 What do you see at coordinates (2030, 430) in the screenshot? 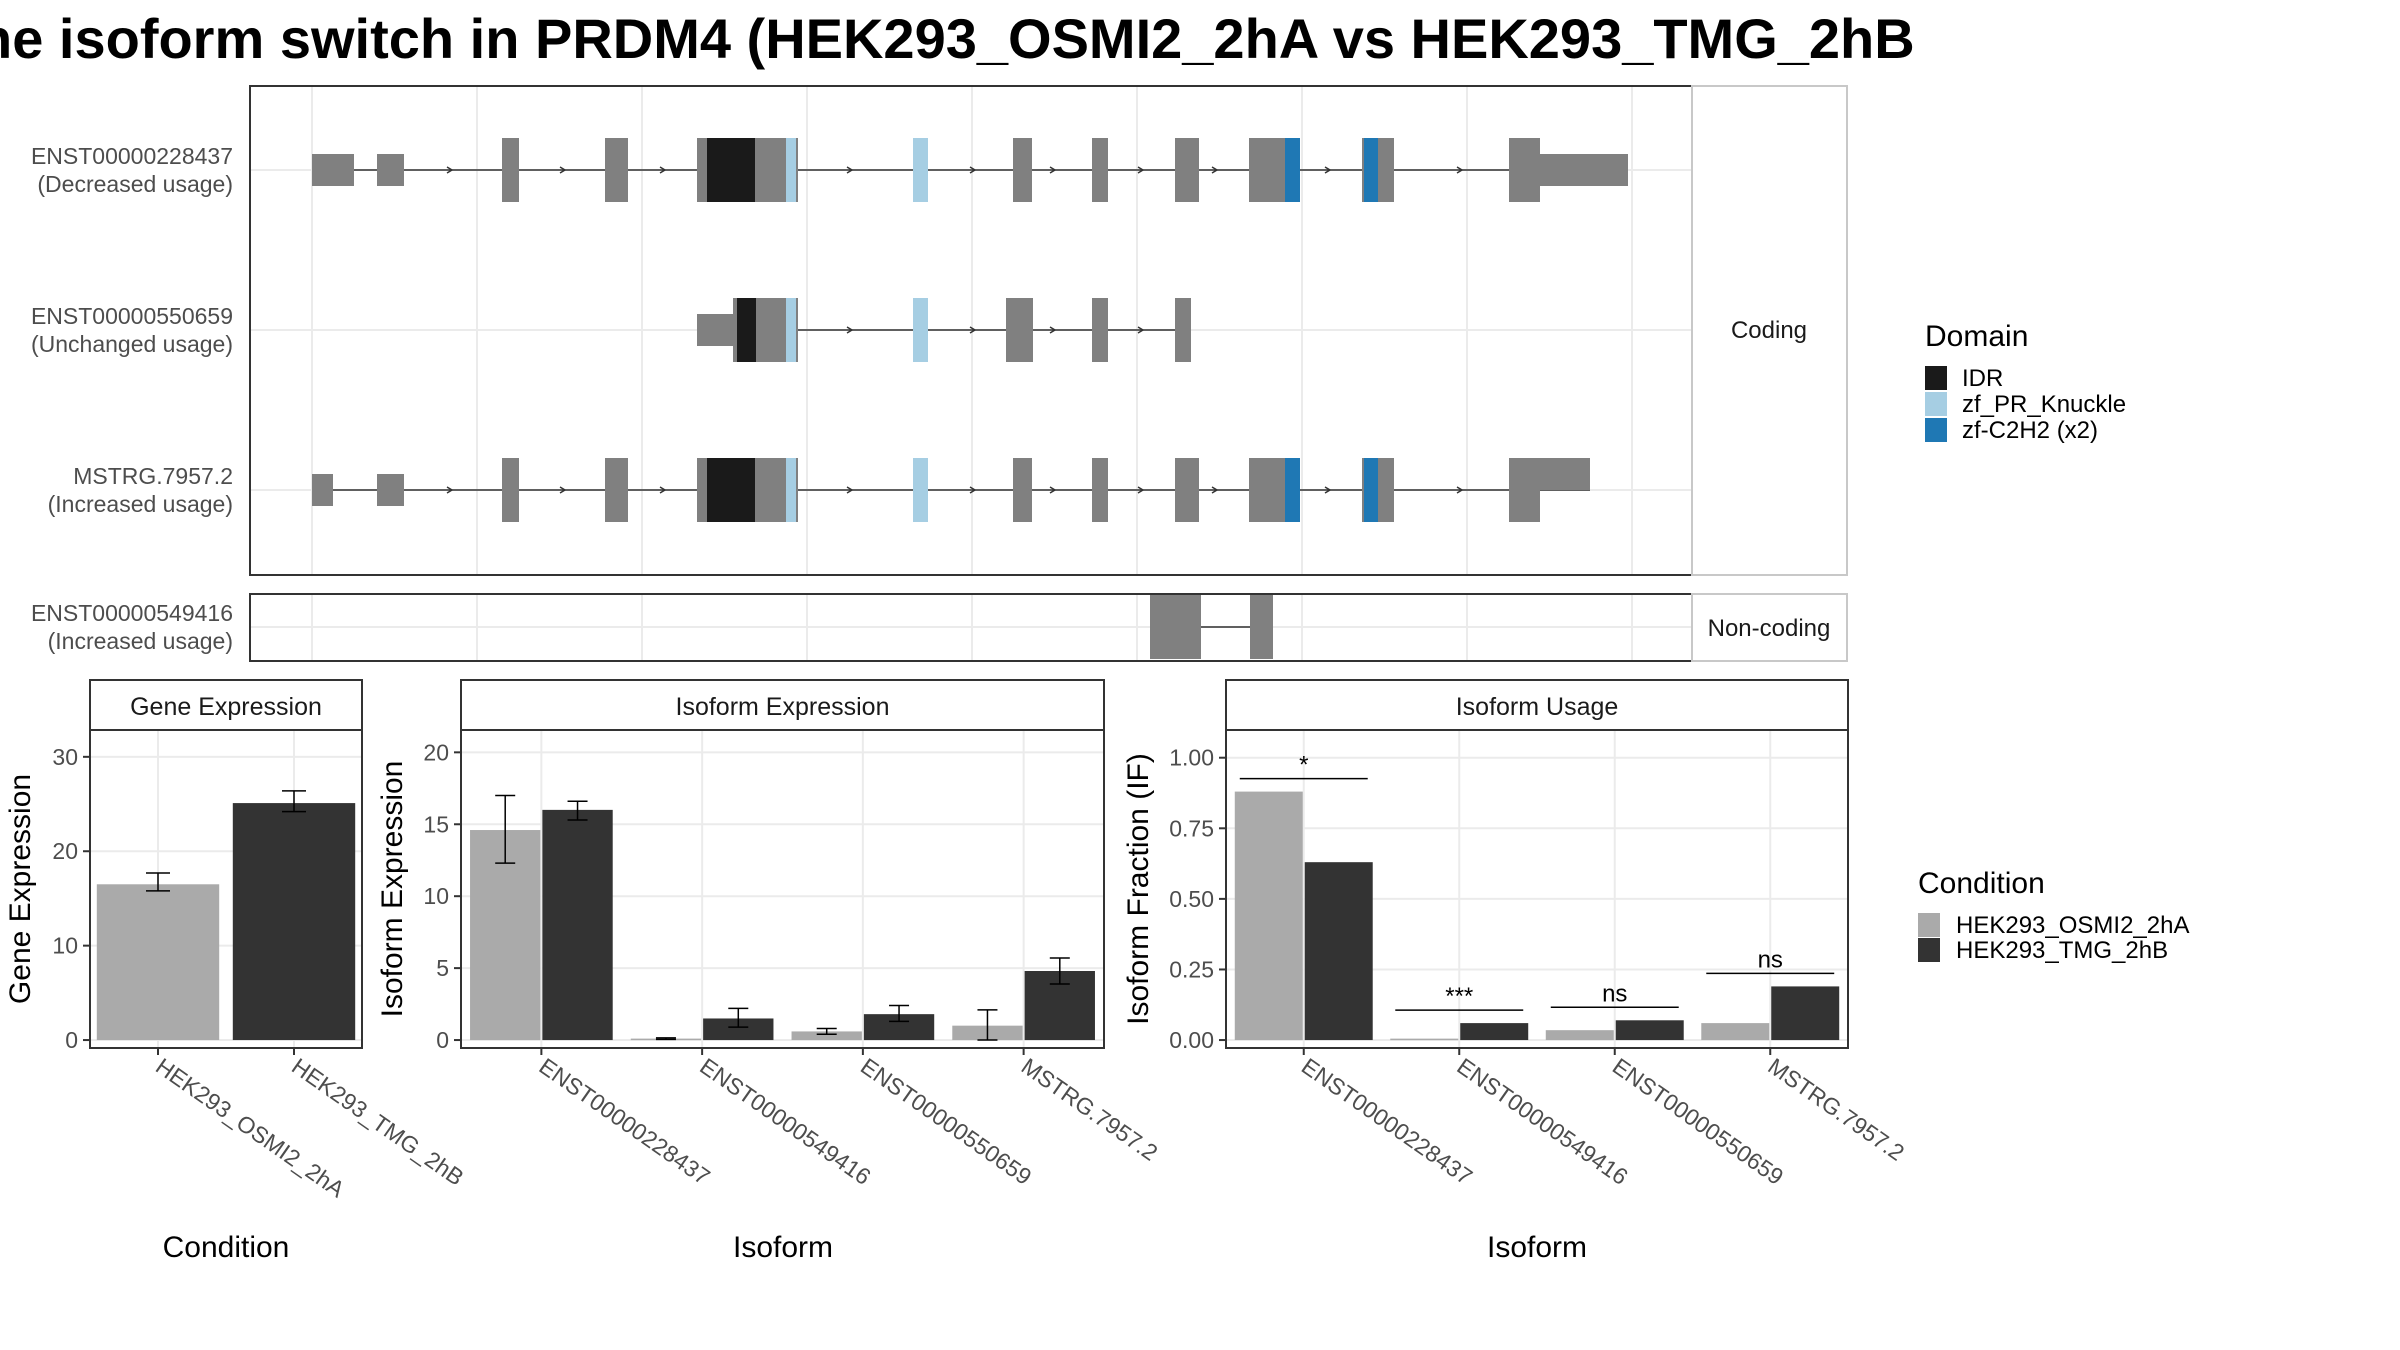
I see `domain-legend-label: zf-C2H2 (x2)` at bounding box center [2030, 430].